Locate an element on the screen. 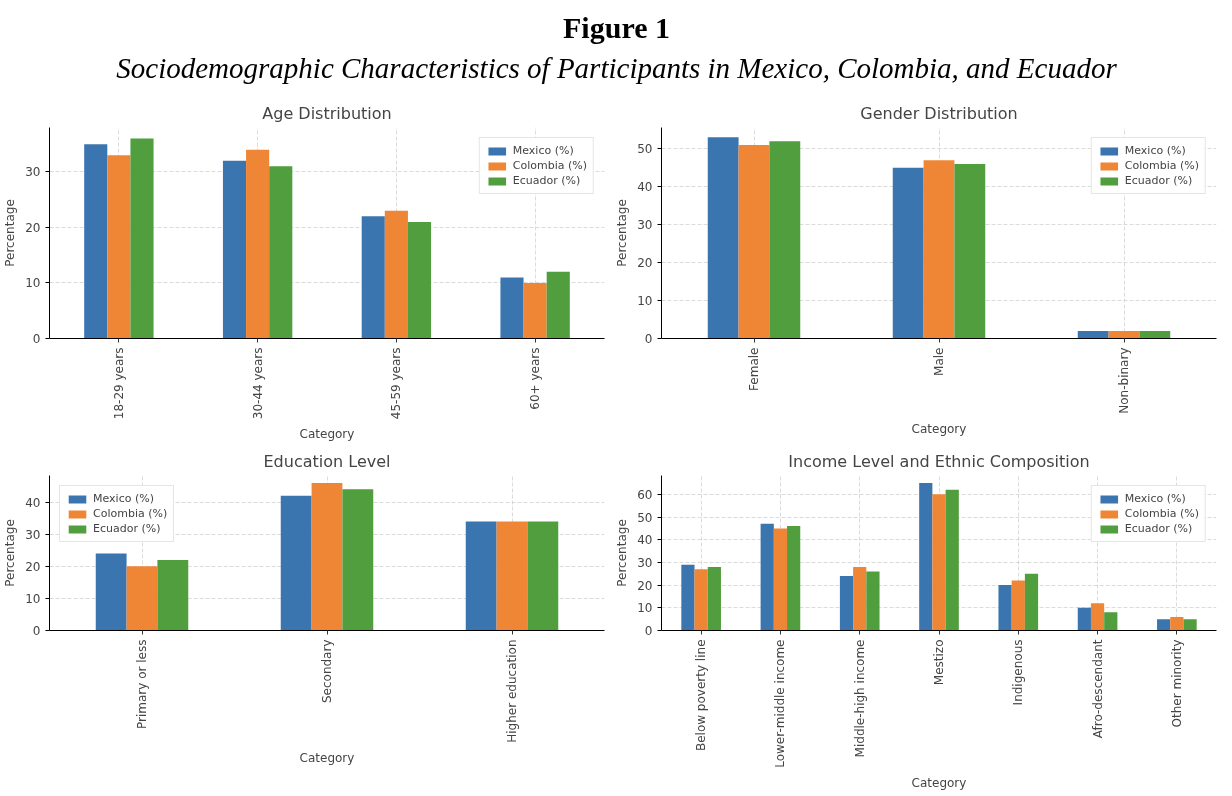 The width and height of the screenshot is (1232, 796). x-tick-label: Female is located at coordinates (754, 369).